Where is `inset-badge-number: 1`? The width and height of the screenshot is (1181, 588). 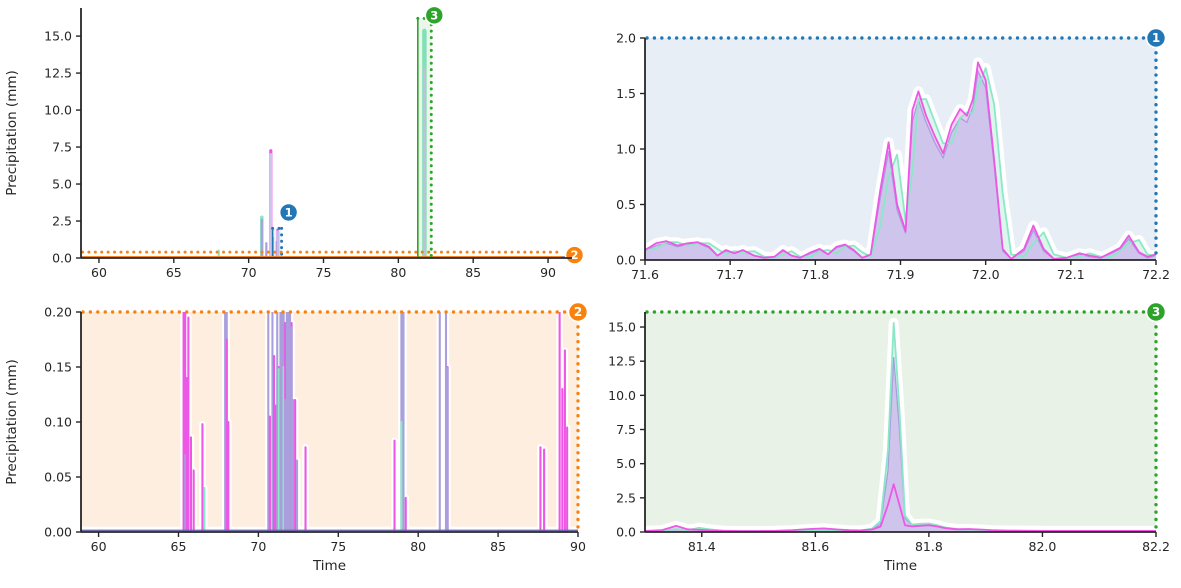
inset-badge-number: 1 is located at coordinates (1156, 38).